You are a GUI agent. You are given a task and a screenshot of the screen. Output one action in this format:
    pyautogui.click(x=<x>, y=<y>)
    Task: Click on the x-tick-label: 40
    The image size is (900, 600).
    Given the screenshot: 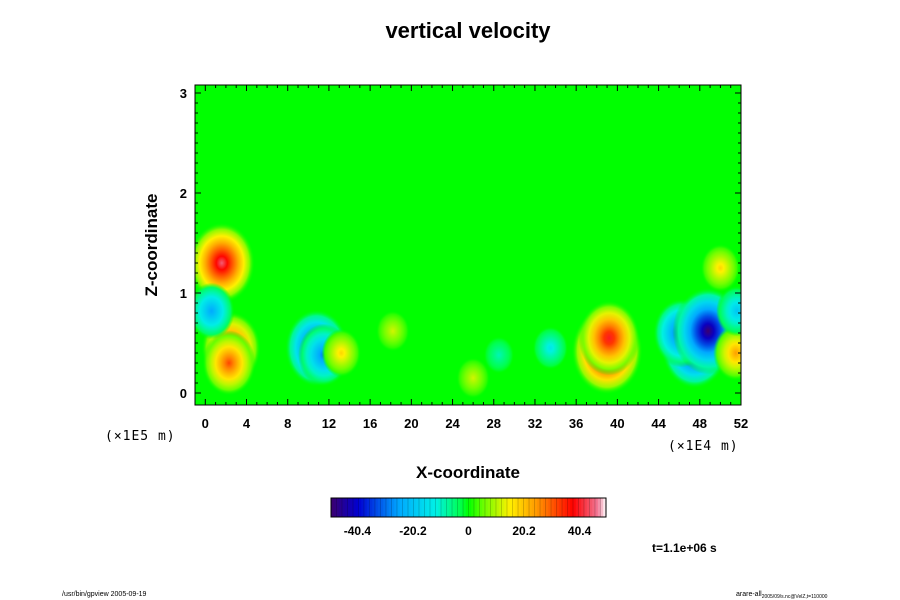 What is the action you would take?
    pyautogui.click(x=617, y=423)
    